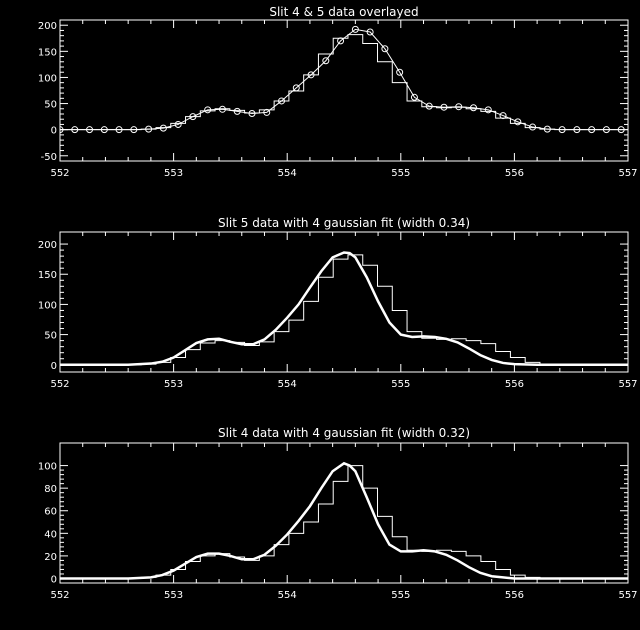  I want to click on panel-1-title: Slit 4 & 5 data overlayed, so click(343, 12).